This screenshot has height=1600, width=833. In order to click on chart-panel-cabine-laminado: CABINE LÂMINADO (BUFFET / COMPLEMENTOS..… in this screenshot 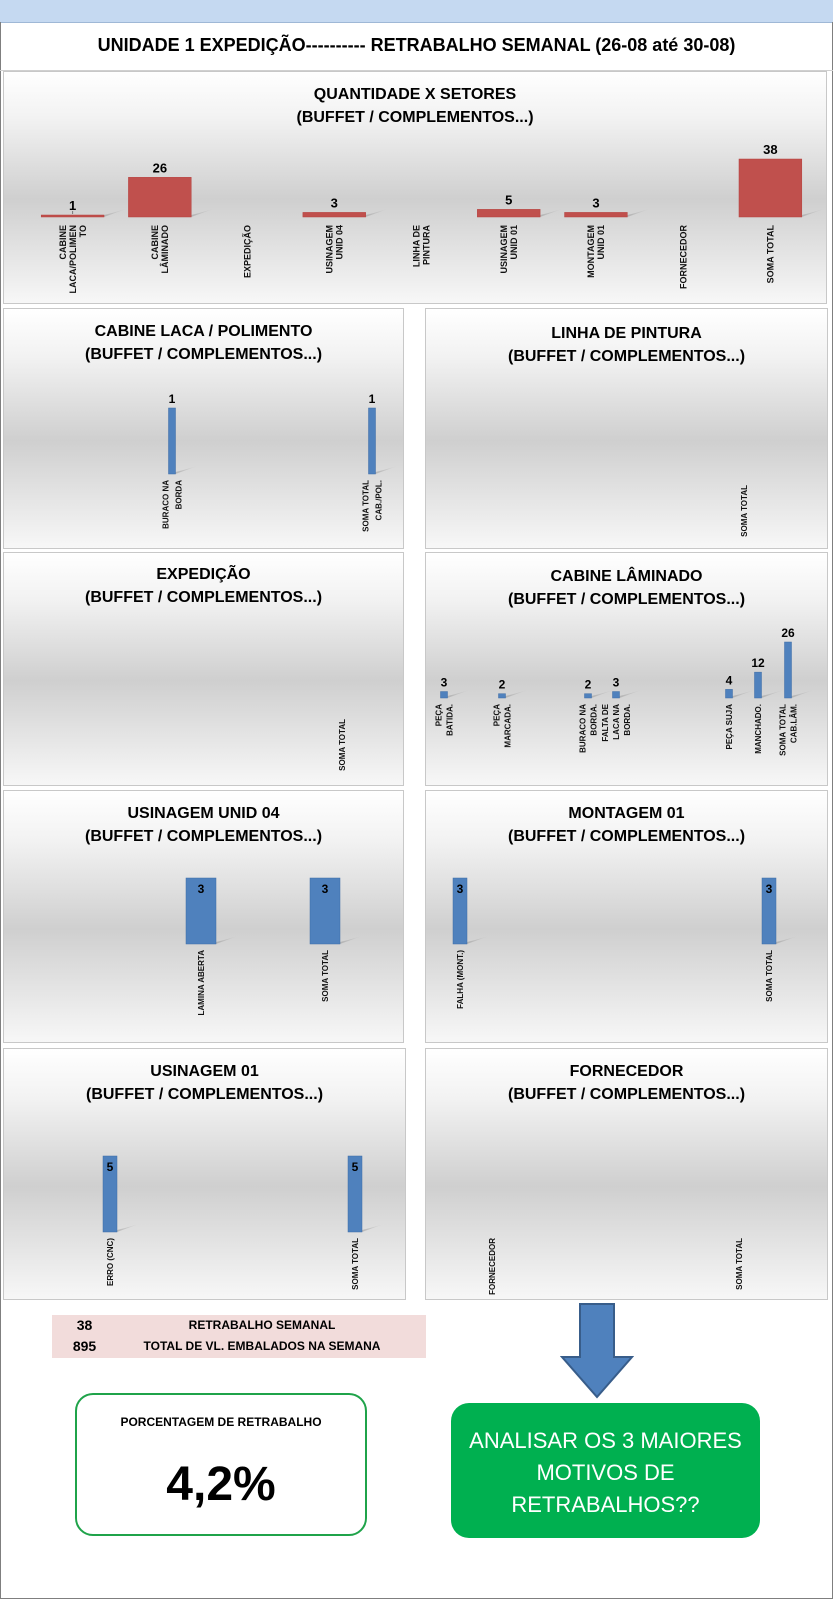, I will do `click(626, 669)`.